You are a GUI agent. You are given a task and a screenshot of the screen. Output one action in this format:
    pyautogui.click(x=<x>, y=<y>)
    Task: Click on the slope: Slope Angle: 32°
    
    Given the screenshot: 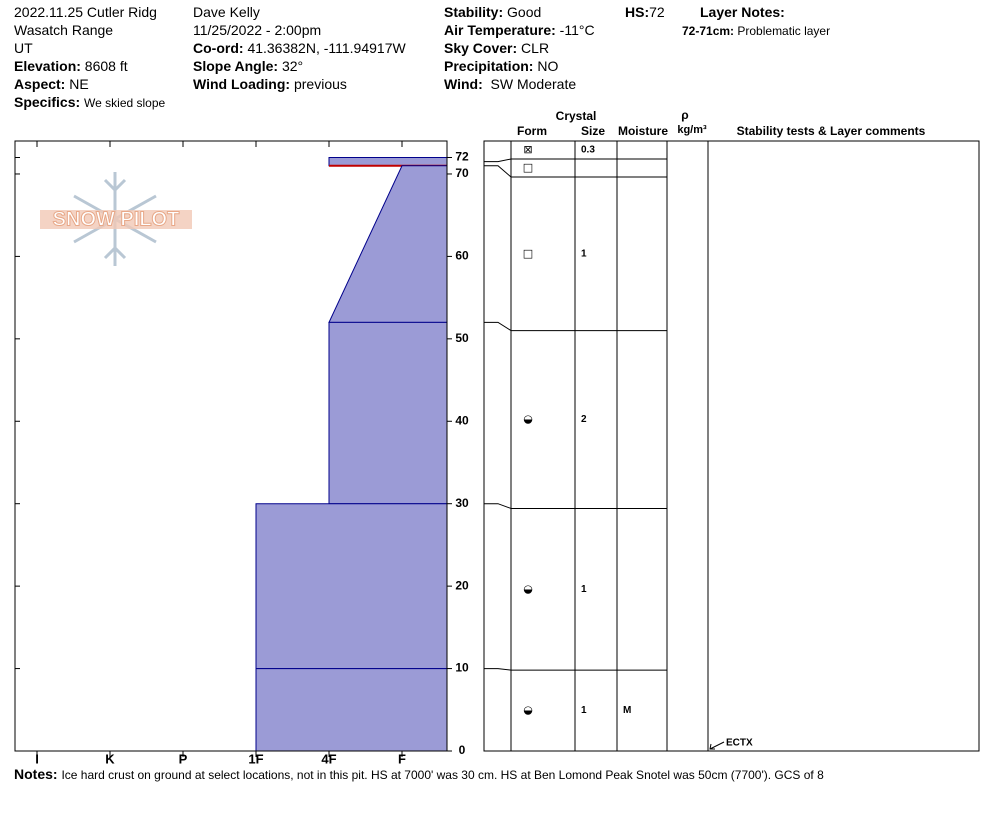 What is the action you would take?
    pyautogui.click(x=248, y=66)
    